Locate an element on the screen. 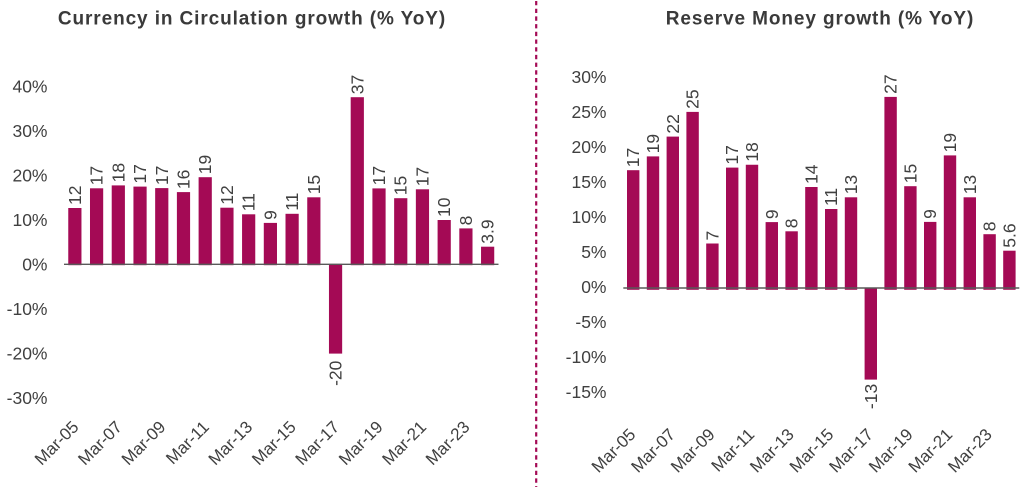 This screenshot has width=1035, height=492. svg-text: 37 is located at coordinates (357, 84).